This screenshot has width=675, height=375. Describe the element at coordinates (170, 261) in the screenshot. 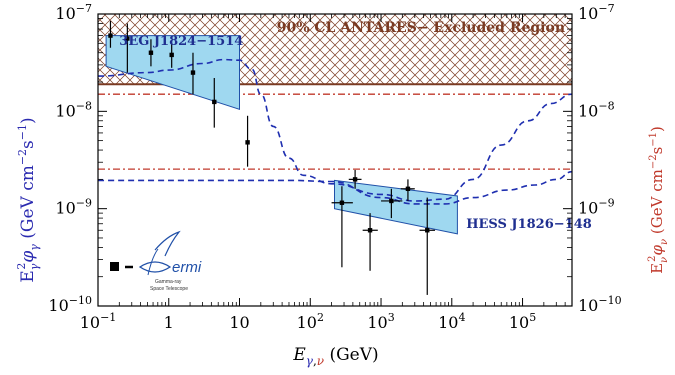

I see `fermi-logo: ermi Gamma-ray Space Telescope` at that location.